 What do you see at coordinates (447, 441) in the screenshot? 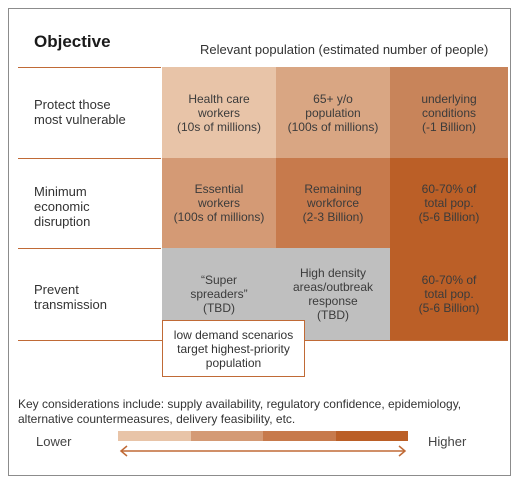
I see `scale-higher-label: Higher` at bounding box center [447, 441].